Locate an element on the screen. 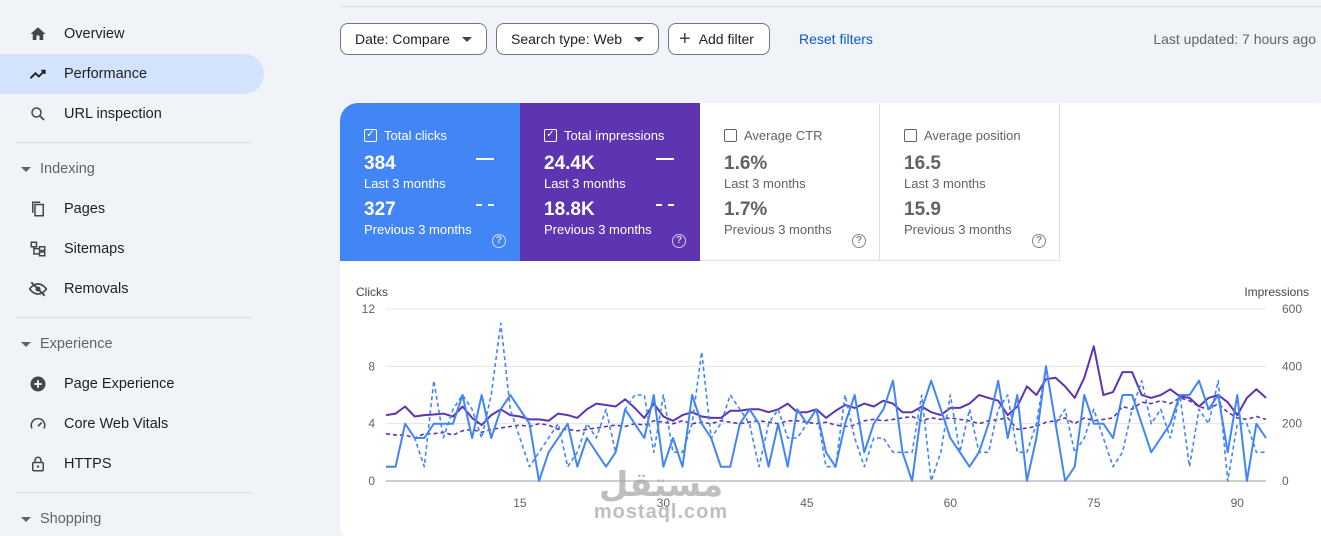 The image size is (1321, 536). sidebar-item-label: Removals is located at coordinates (96, 289).